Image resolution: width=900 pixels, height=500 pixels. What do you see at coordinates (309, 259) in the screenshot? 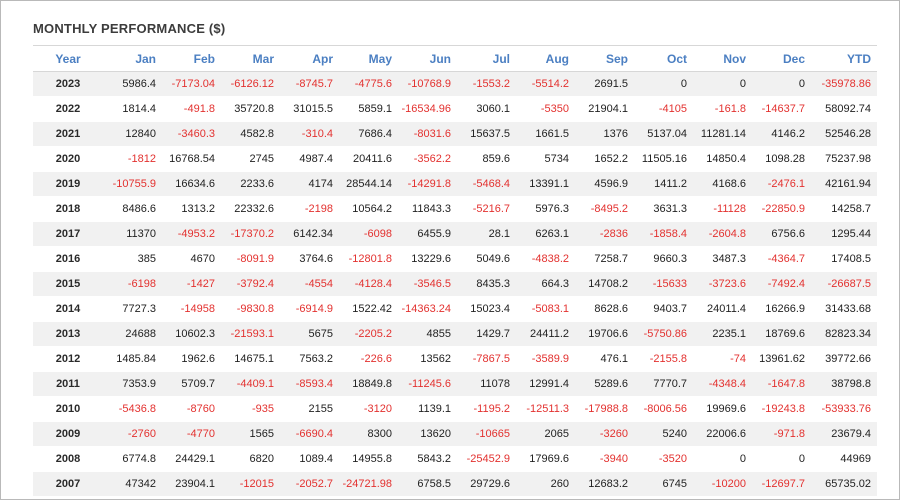
I see `month-value-cell: 3764.6` at bounding box center [309, 259].